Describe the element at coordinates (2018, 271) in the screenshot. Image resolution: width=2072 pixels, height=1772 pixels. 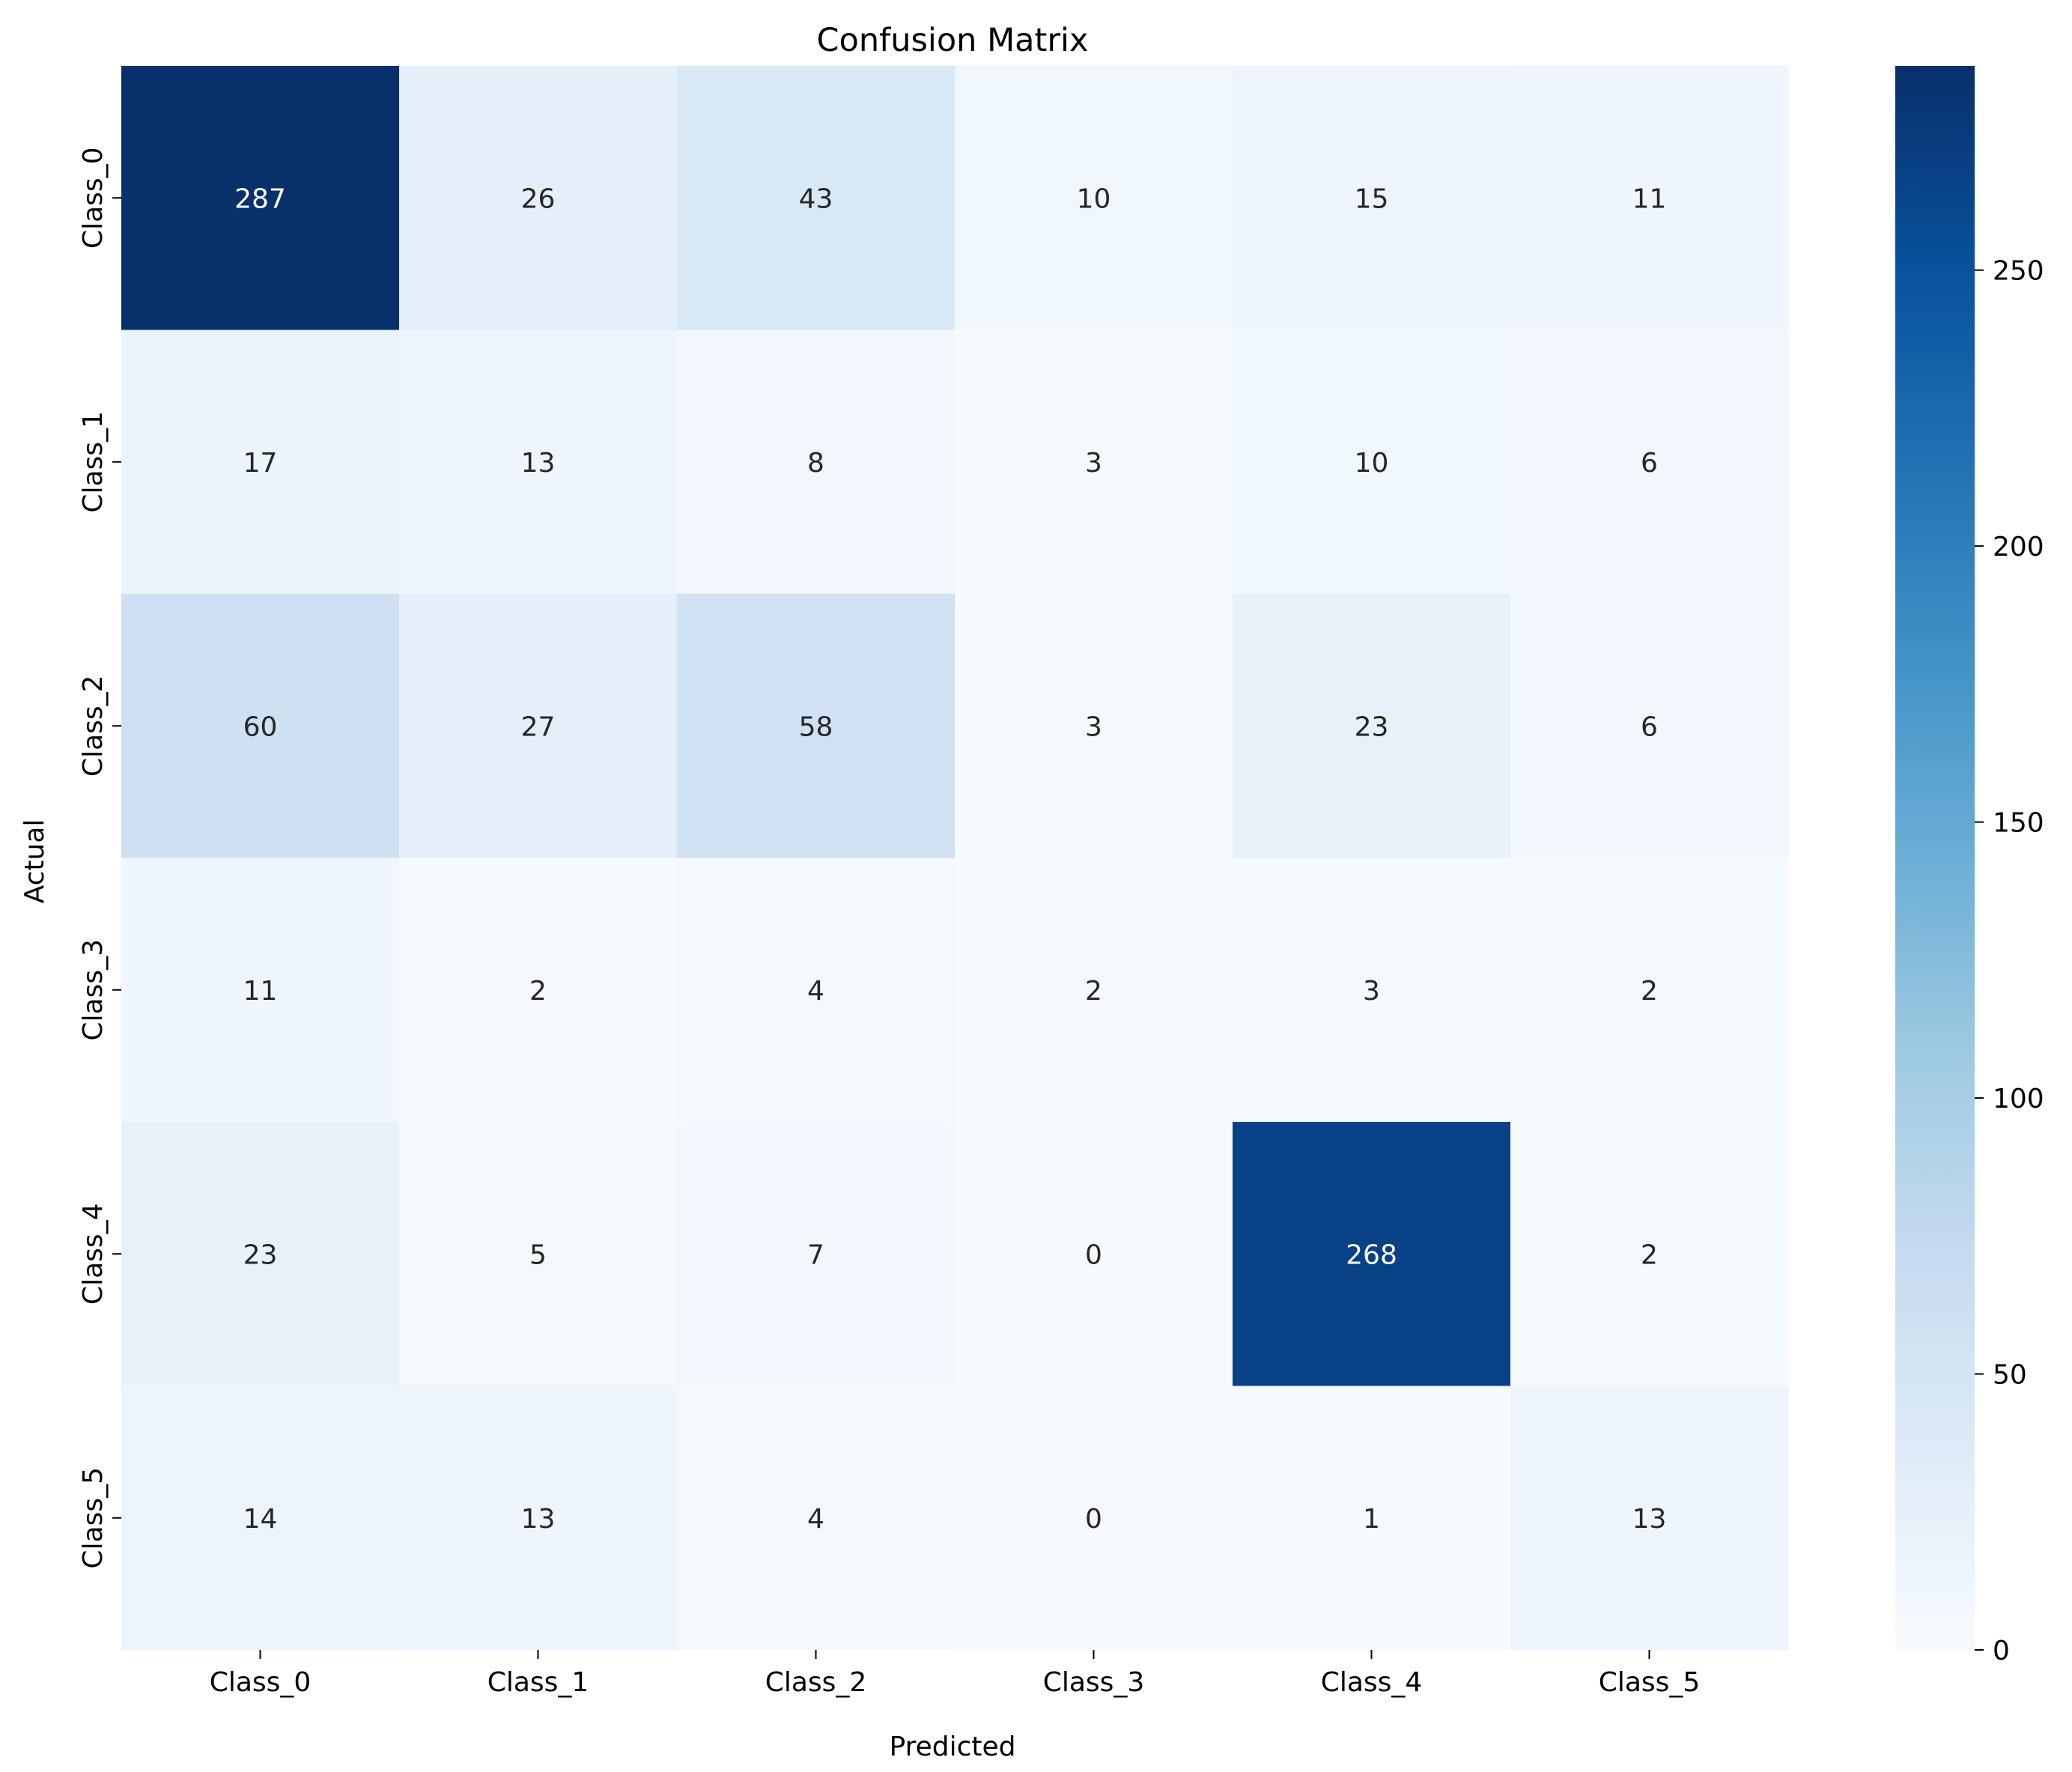
I see `colorbar-tick-label-5: 250` at that location.